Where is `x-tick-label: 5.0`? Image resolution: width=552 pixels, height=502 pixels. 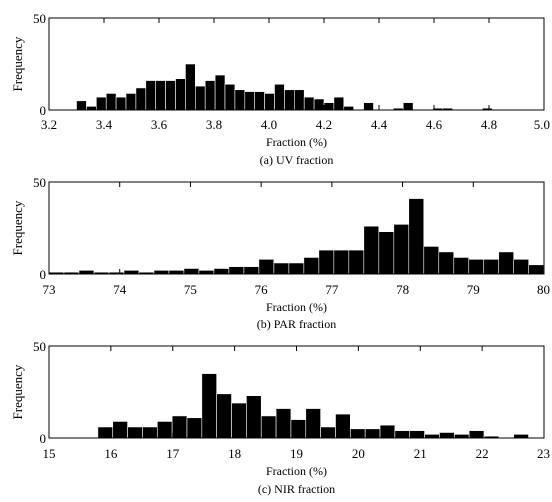 x-tick-label: 5.0 is located at coordinates (542, 124).